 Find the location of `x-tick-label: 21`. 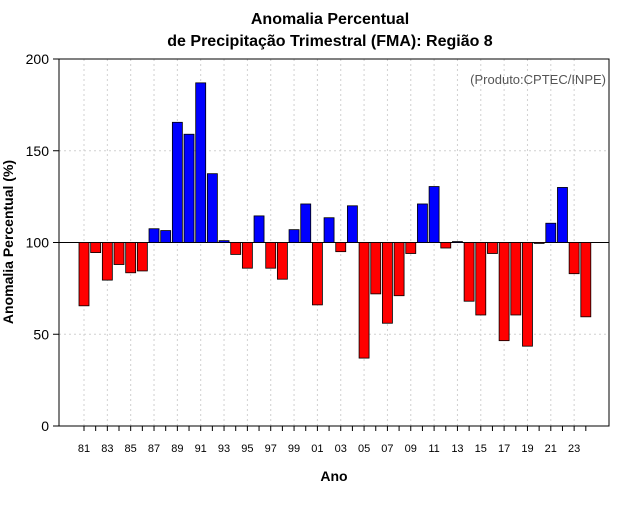

x-tick-label: 21 is located at coordinates (551, 449).